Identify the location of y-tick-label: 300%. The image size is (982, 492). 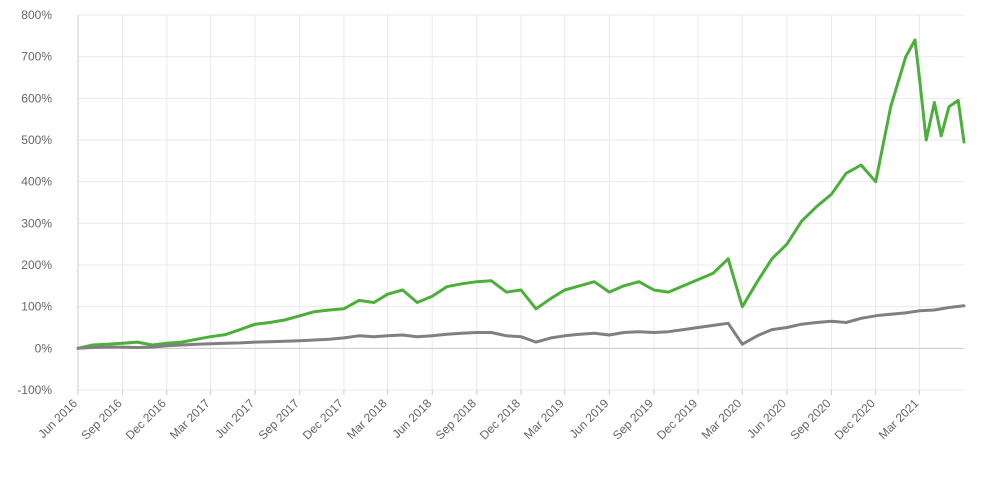
(36, 223).